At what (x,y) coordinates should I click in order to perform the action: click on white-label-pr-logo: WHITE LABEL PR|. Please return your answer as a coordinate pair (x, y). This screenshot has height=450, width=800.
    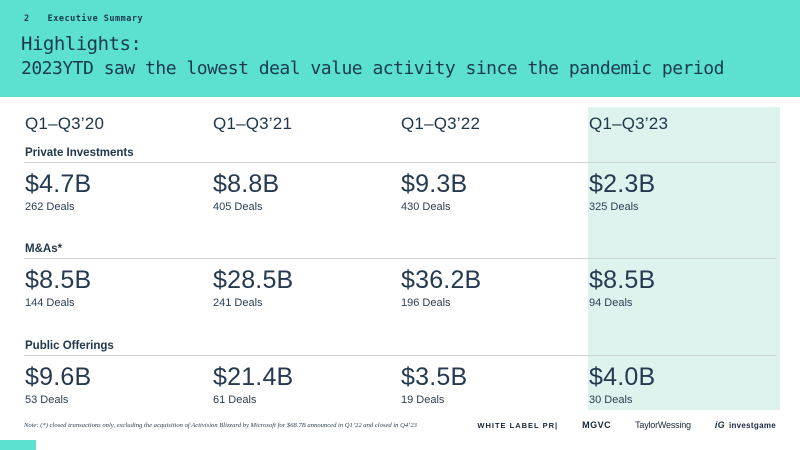
    Looking at the image, I should click on (518, 425).